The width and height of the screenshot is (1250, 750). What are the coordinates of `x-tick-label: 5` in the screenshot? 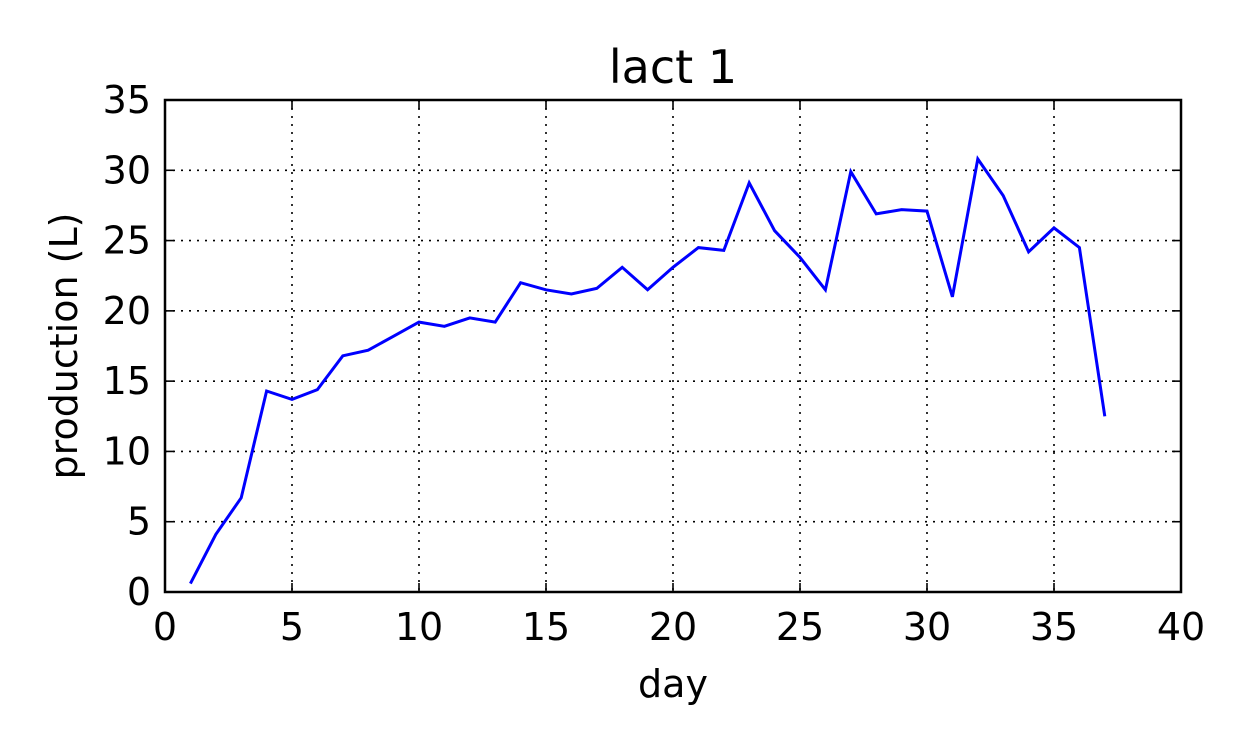 It's located at (292, 627).